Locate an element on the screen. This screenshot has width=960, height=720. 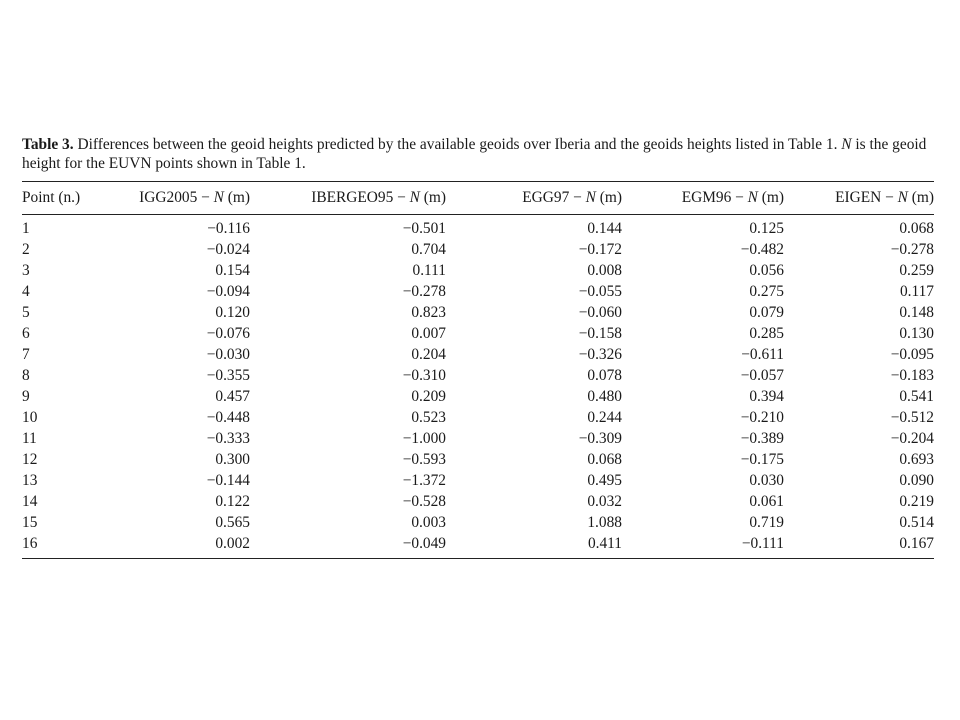
point-number-cell: 12 is located at coordinates (30, 459).